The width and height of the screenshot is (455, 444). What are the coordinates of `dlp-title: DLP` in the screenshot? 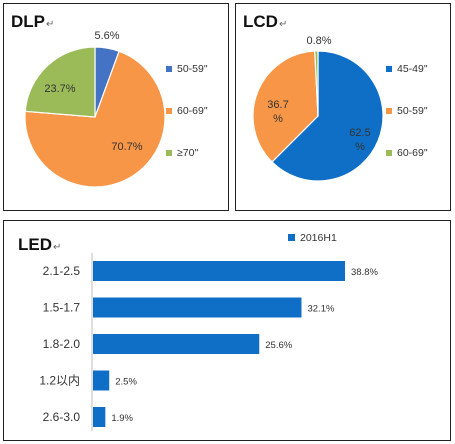 It's located at (28, 21).